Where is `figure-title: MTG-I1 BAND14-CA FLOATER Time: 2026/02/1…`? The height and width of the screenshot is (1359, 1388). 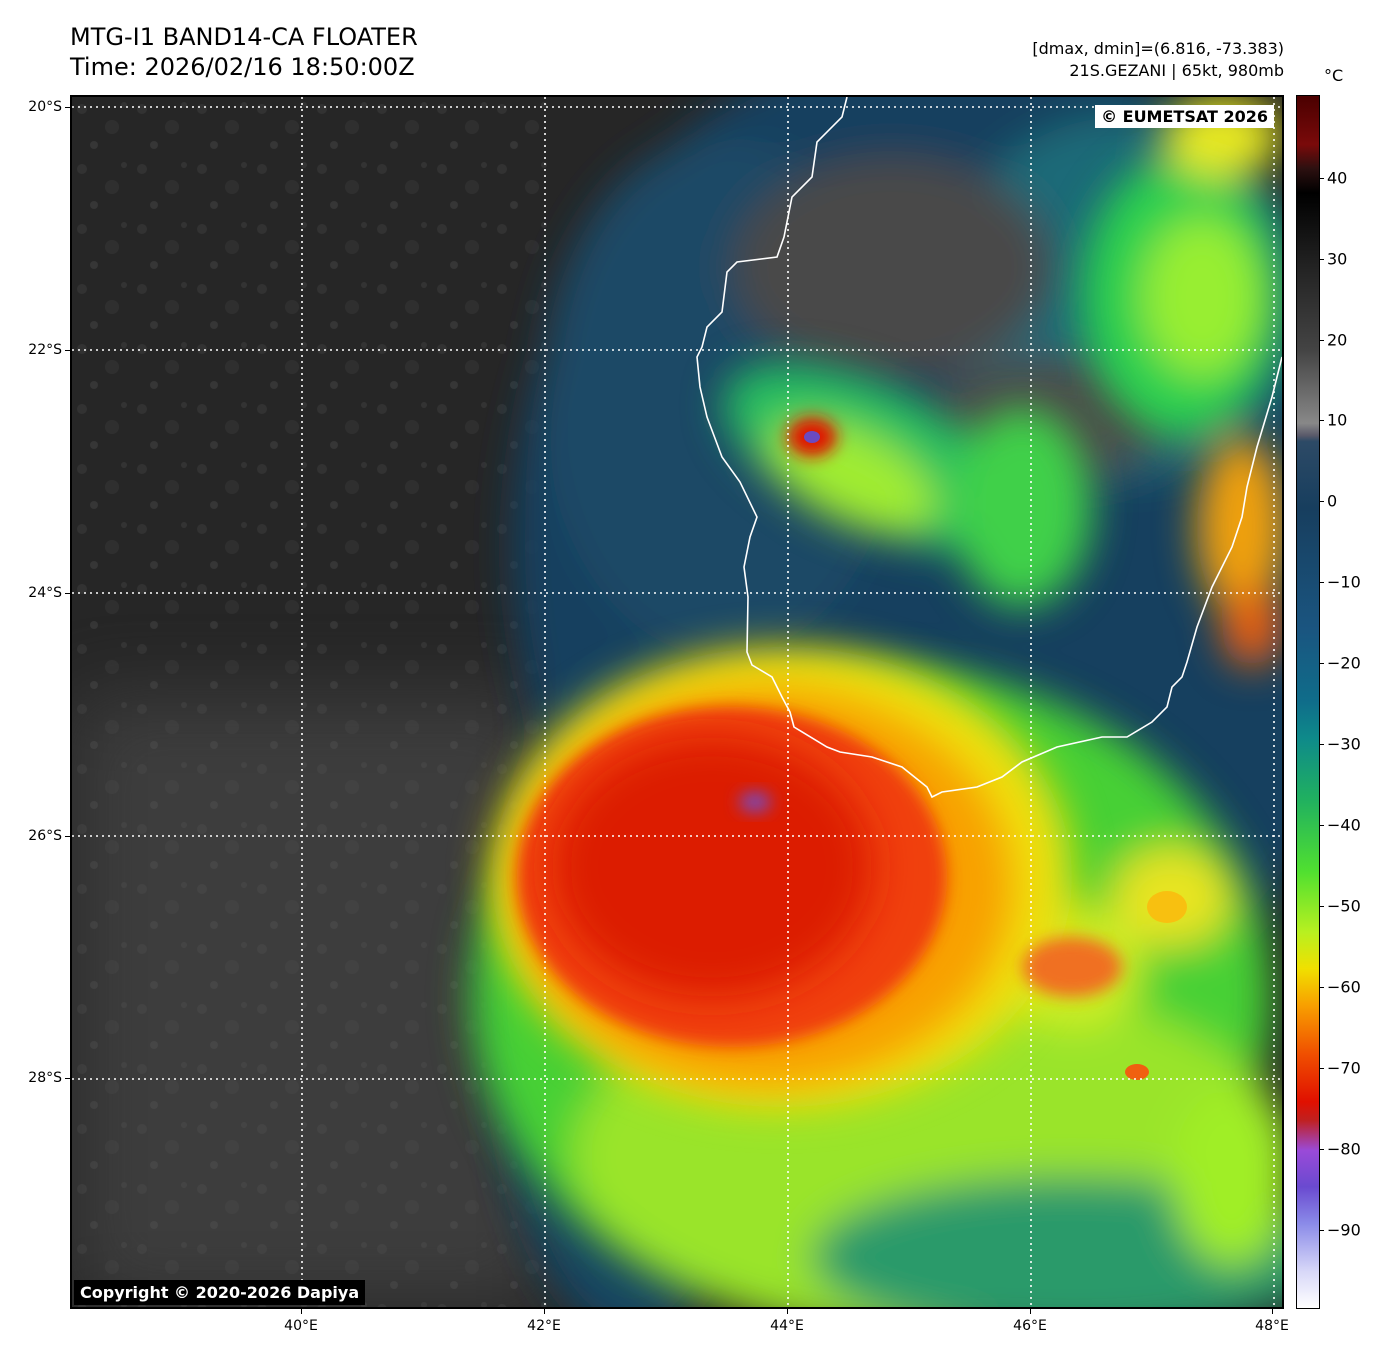 figure-title: MTG-I1 BAND14-CA FLOATER Time: 2026/02/1… is located at coordinates (244, 52).